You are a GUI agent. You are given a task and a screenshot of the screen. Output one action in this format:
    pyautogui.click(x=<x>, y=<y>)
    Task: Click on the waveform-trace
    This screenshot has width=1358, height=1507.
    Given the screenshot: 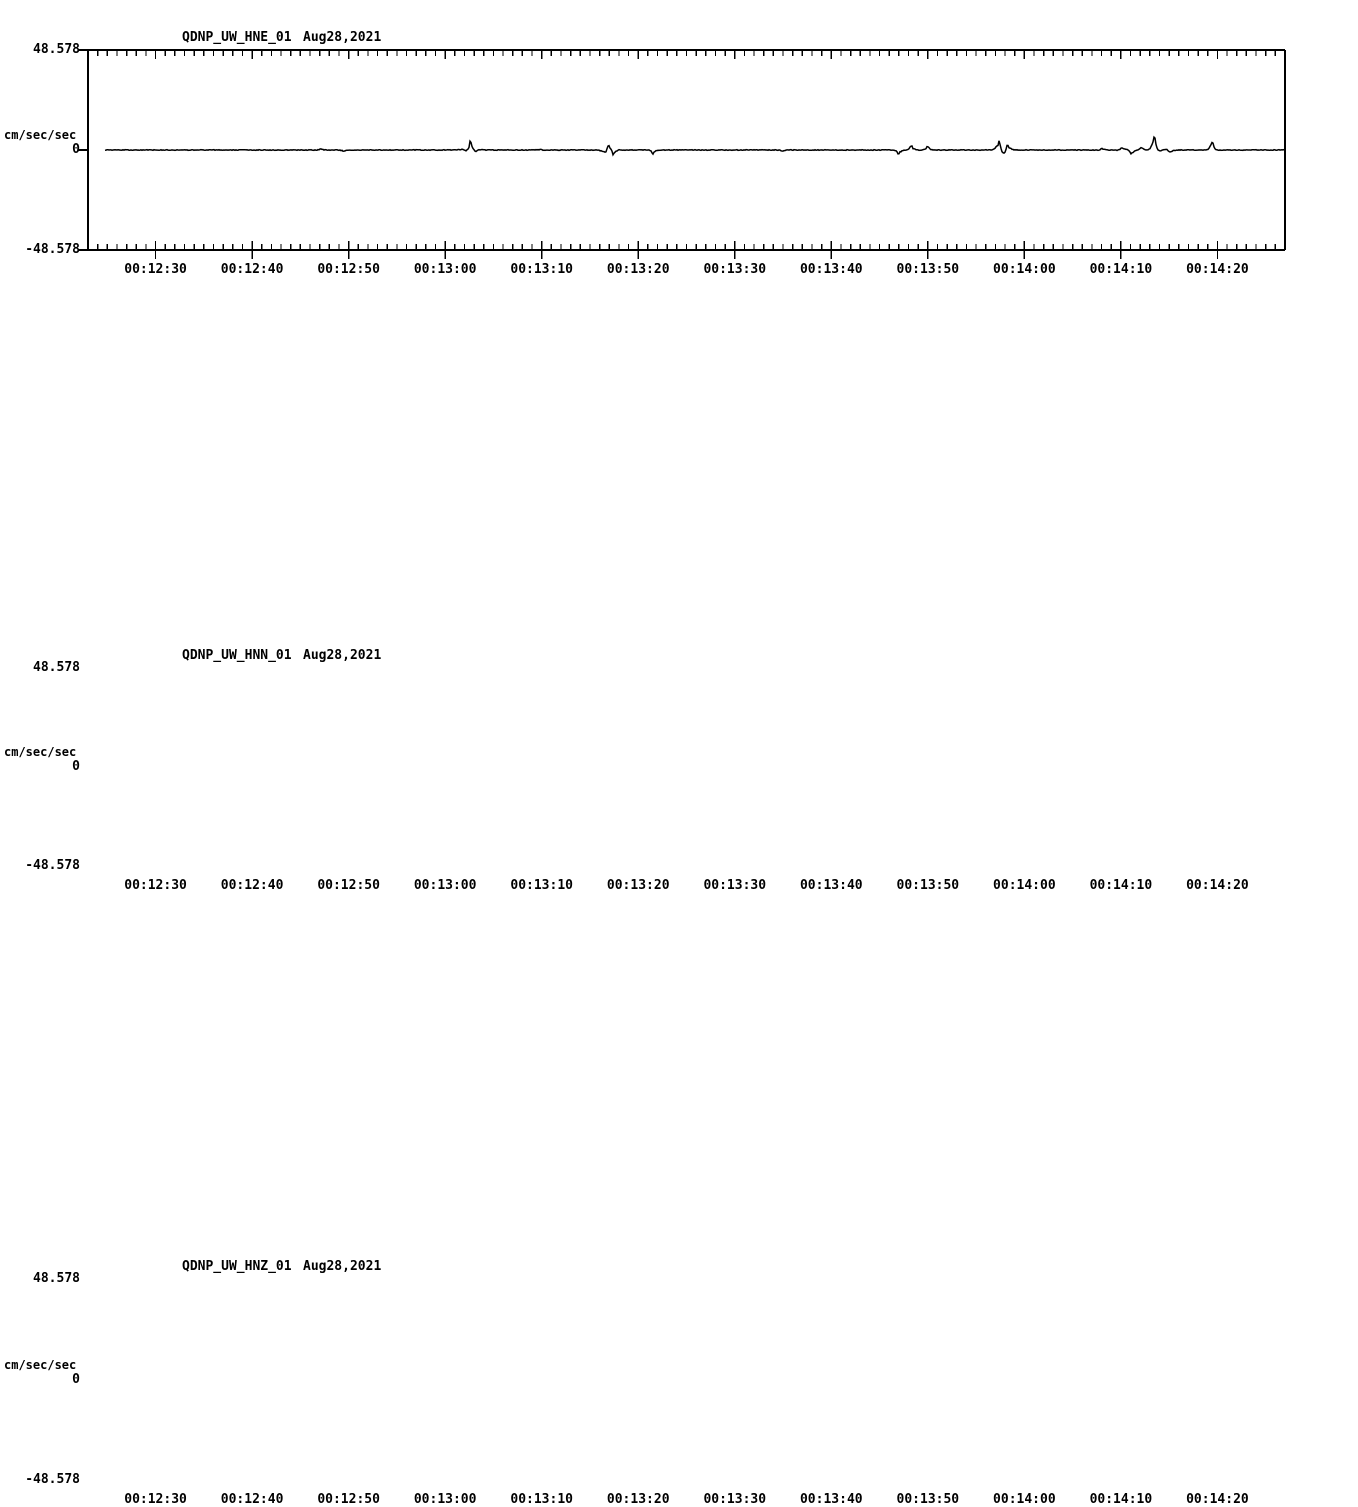 What is the action you would take?
    pyautogui.click(x=695, y=146)
    